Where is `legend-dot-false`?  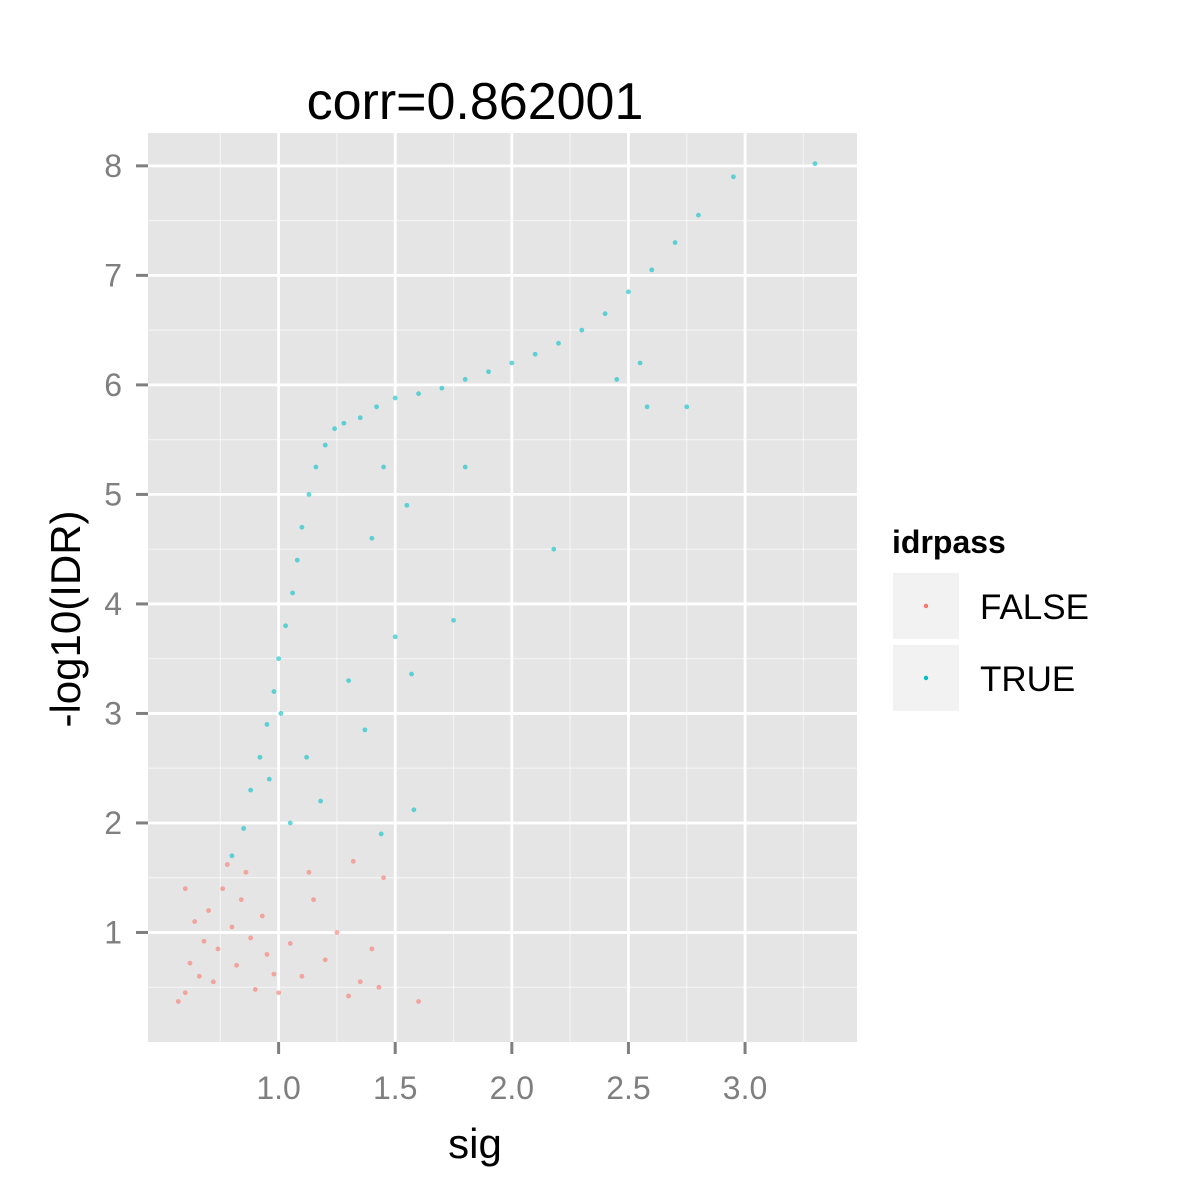
legend-dot-false is located at coordinates (926, 606).